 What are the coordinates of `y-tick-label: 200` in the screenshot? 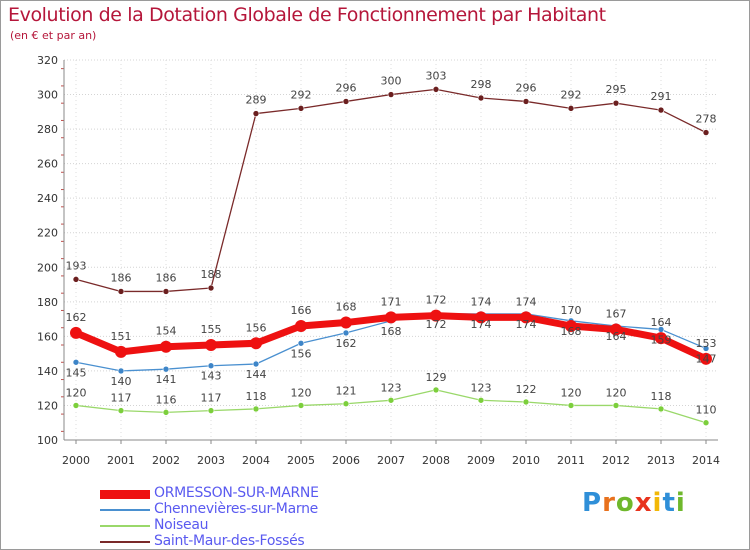 It's located at (47, 267).